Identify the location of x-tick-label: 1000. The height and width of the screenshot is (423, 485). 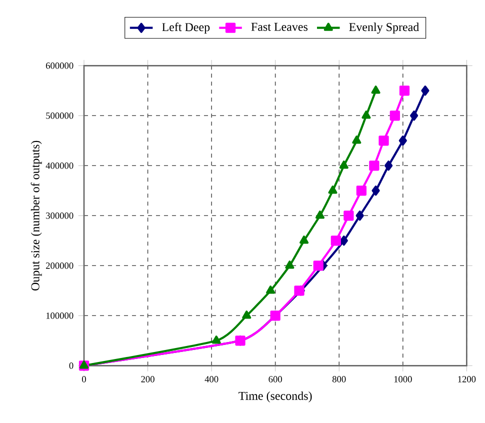
(403, 379).